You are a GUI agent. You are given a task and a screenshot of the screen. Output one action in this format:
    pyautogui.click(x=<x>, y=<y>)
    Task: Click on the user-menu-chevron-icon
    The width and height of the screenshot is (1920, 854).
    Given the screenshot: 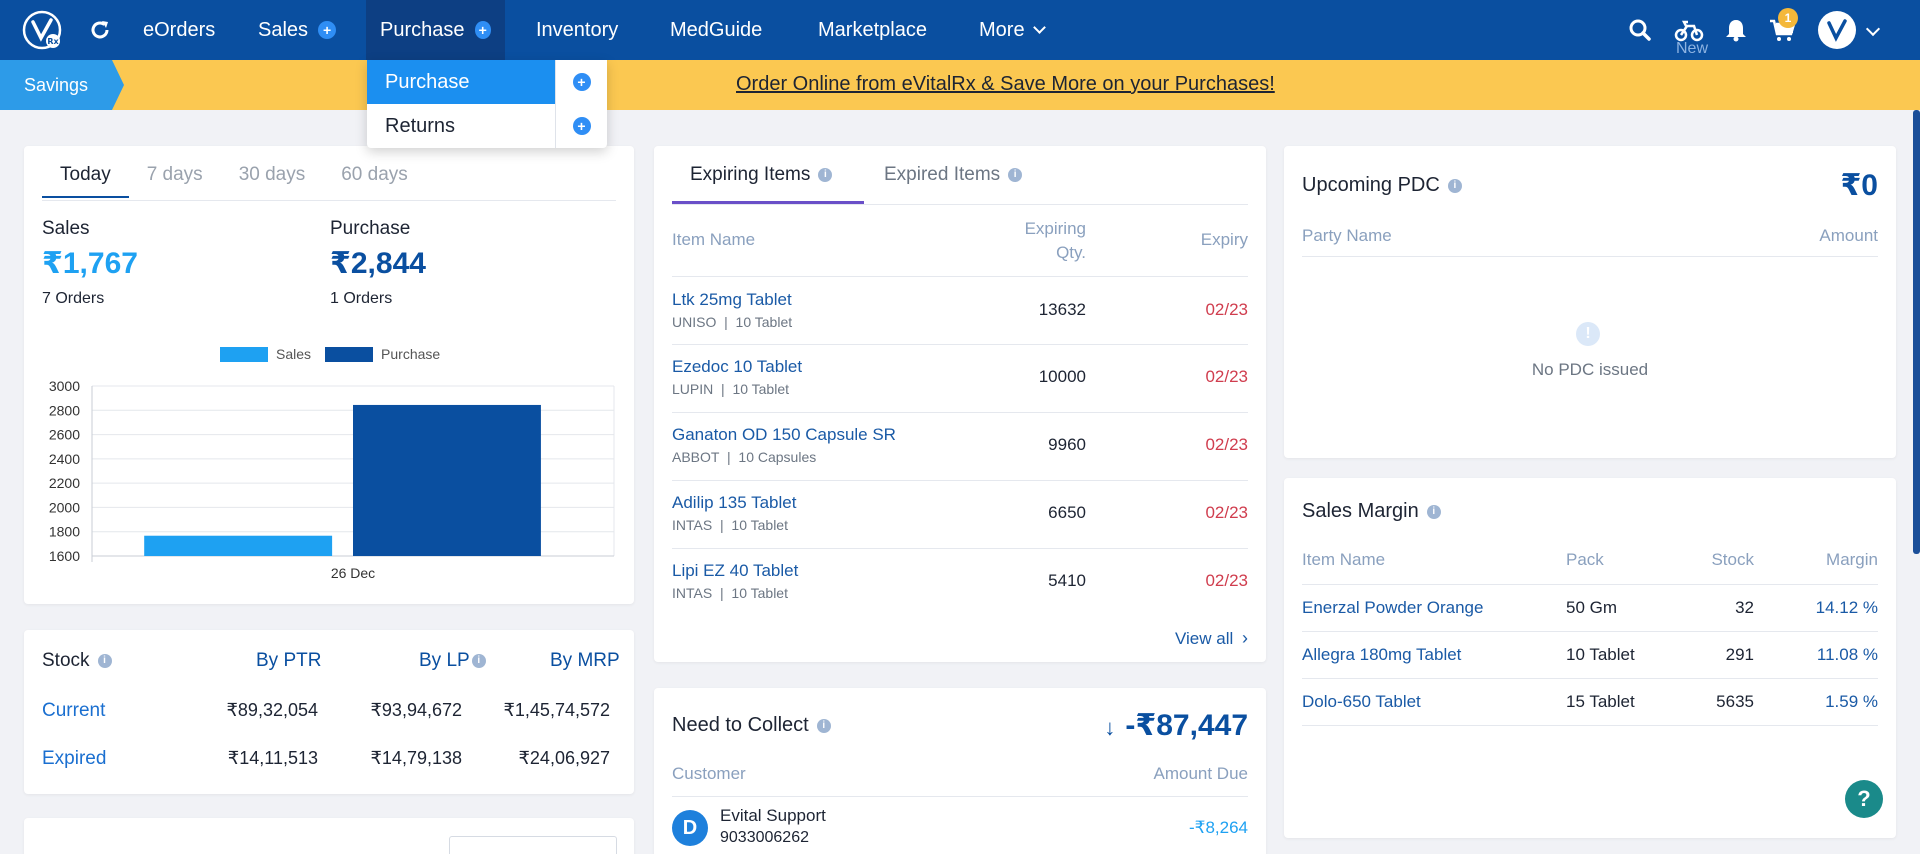 What is the action you would take?
    pyautogui.click(x=1873, y=29)
    